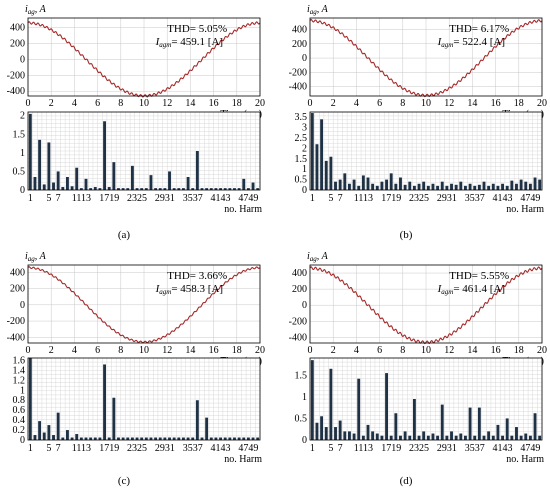 The width and height of the screenshot is (550, 496). What do you see at coordinates (167, 103) in the screenshot?
I see `x-tick-label: 12` at bounding box center [167, 103].